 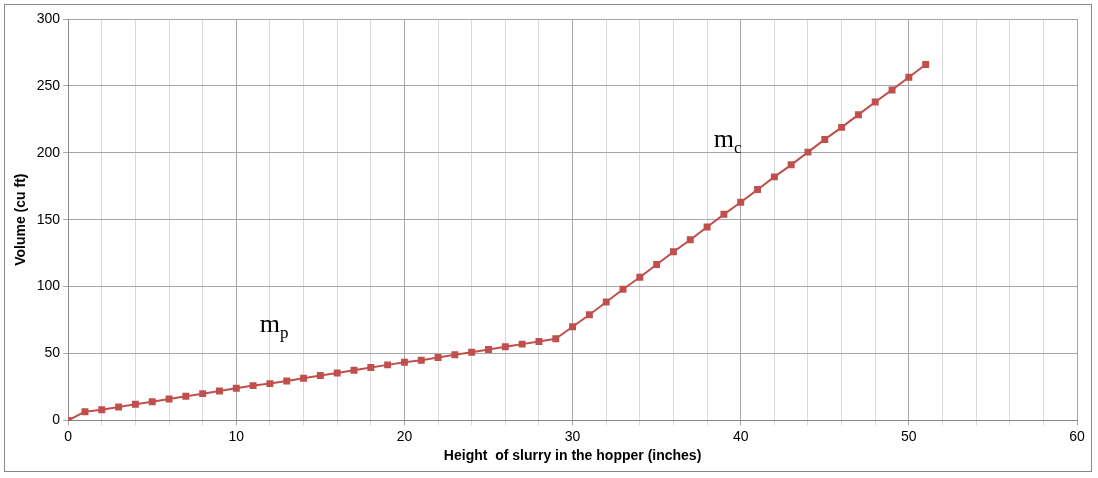 What do you see at coordinates (68, 435) in the screenshot?
I see `x-tick-label: 0` at bounding box center [68, 435].